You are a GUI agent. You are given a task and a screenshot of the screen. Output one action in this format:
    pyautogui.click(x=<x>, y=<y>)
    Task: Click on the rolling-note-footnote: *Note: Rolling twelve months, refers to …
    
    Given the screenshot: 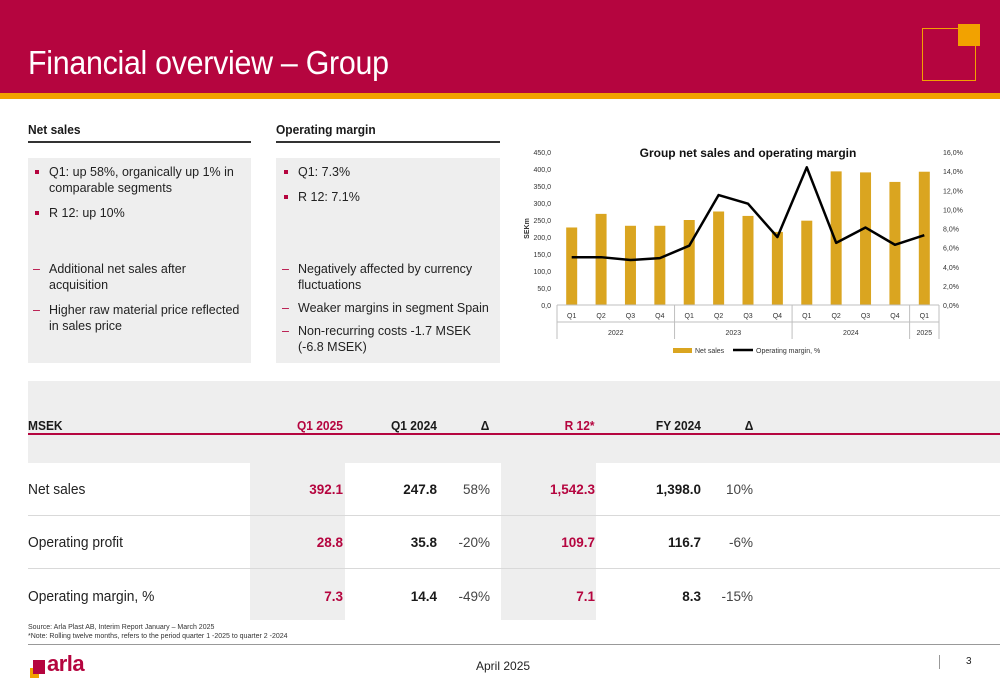 What is the action you would take?
    pyautogui.click(x=158, y=636)
    